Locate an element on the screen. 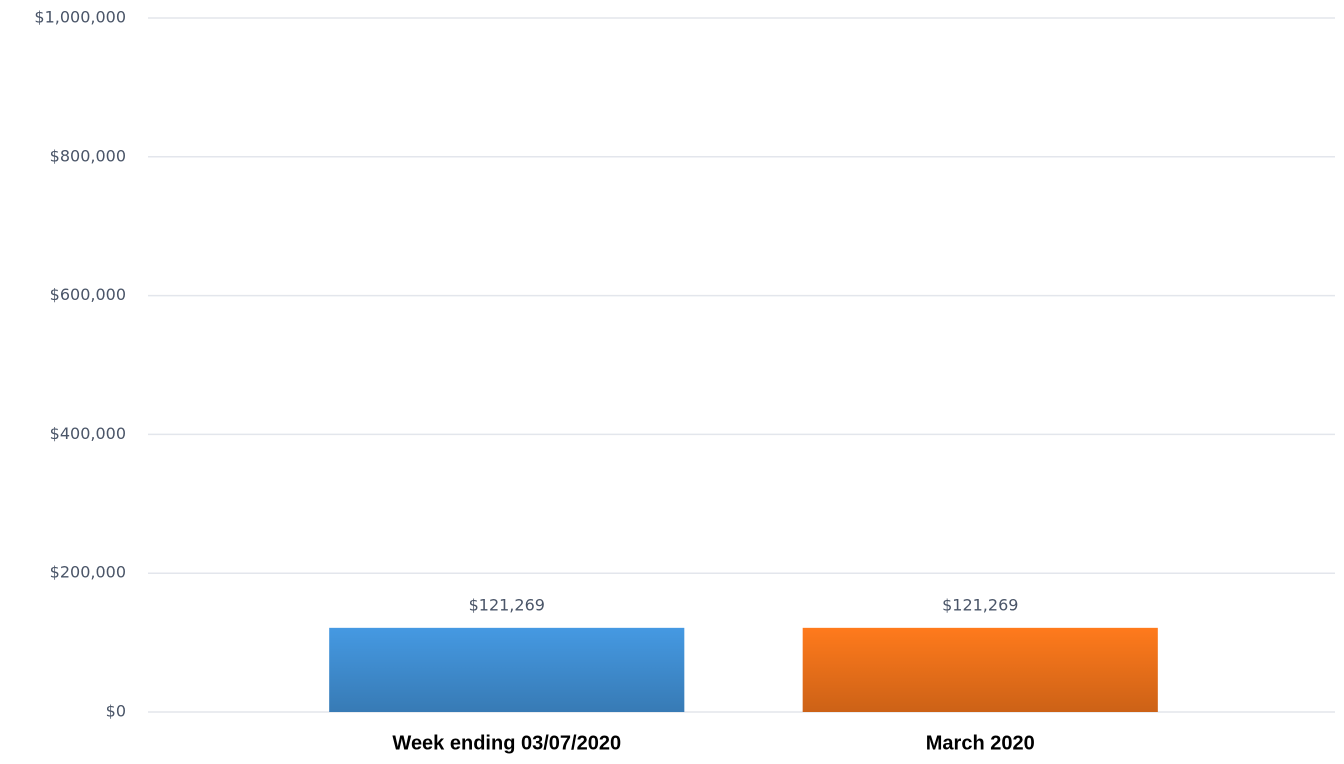 This screenshot has height=764, width=1344. y-tick-label: $800,000 is located at coordinates (88, 155).